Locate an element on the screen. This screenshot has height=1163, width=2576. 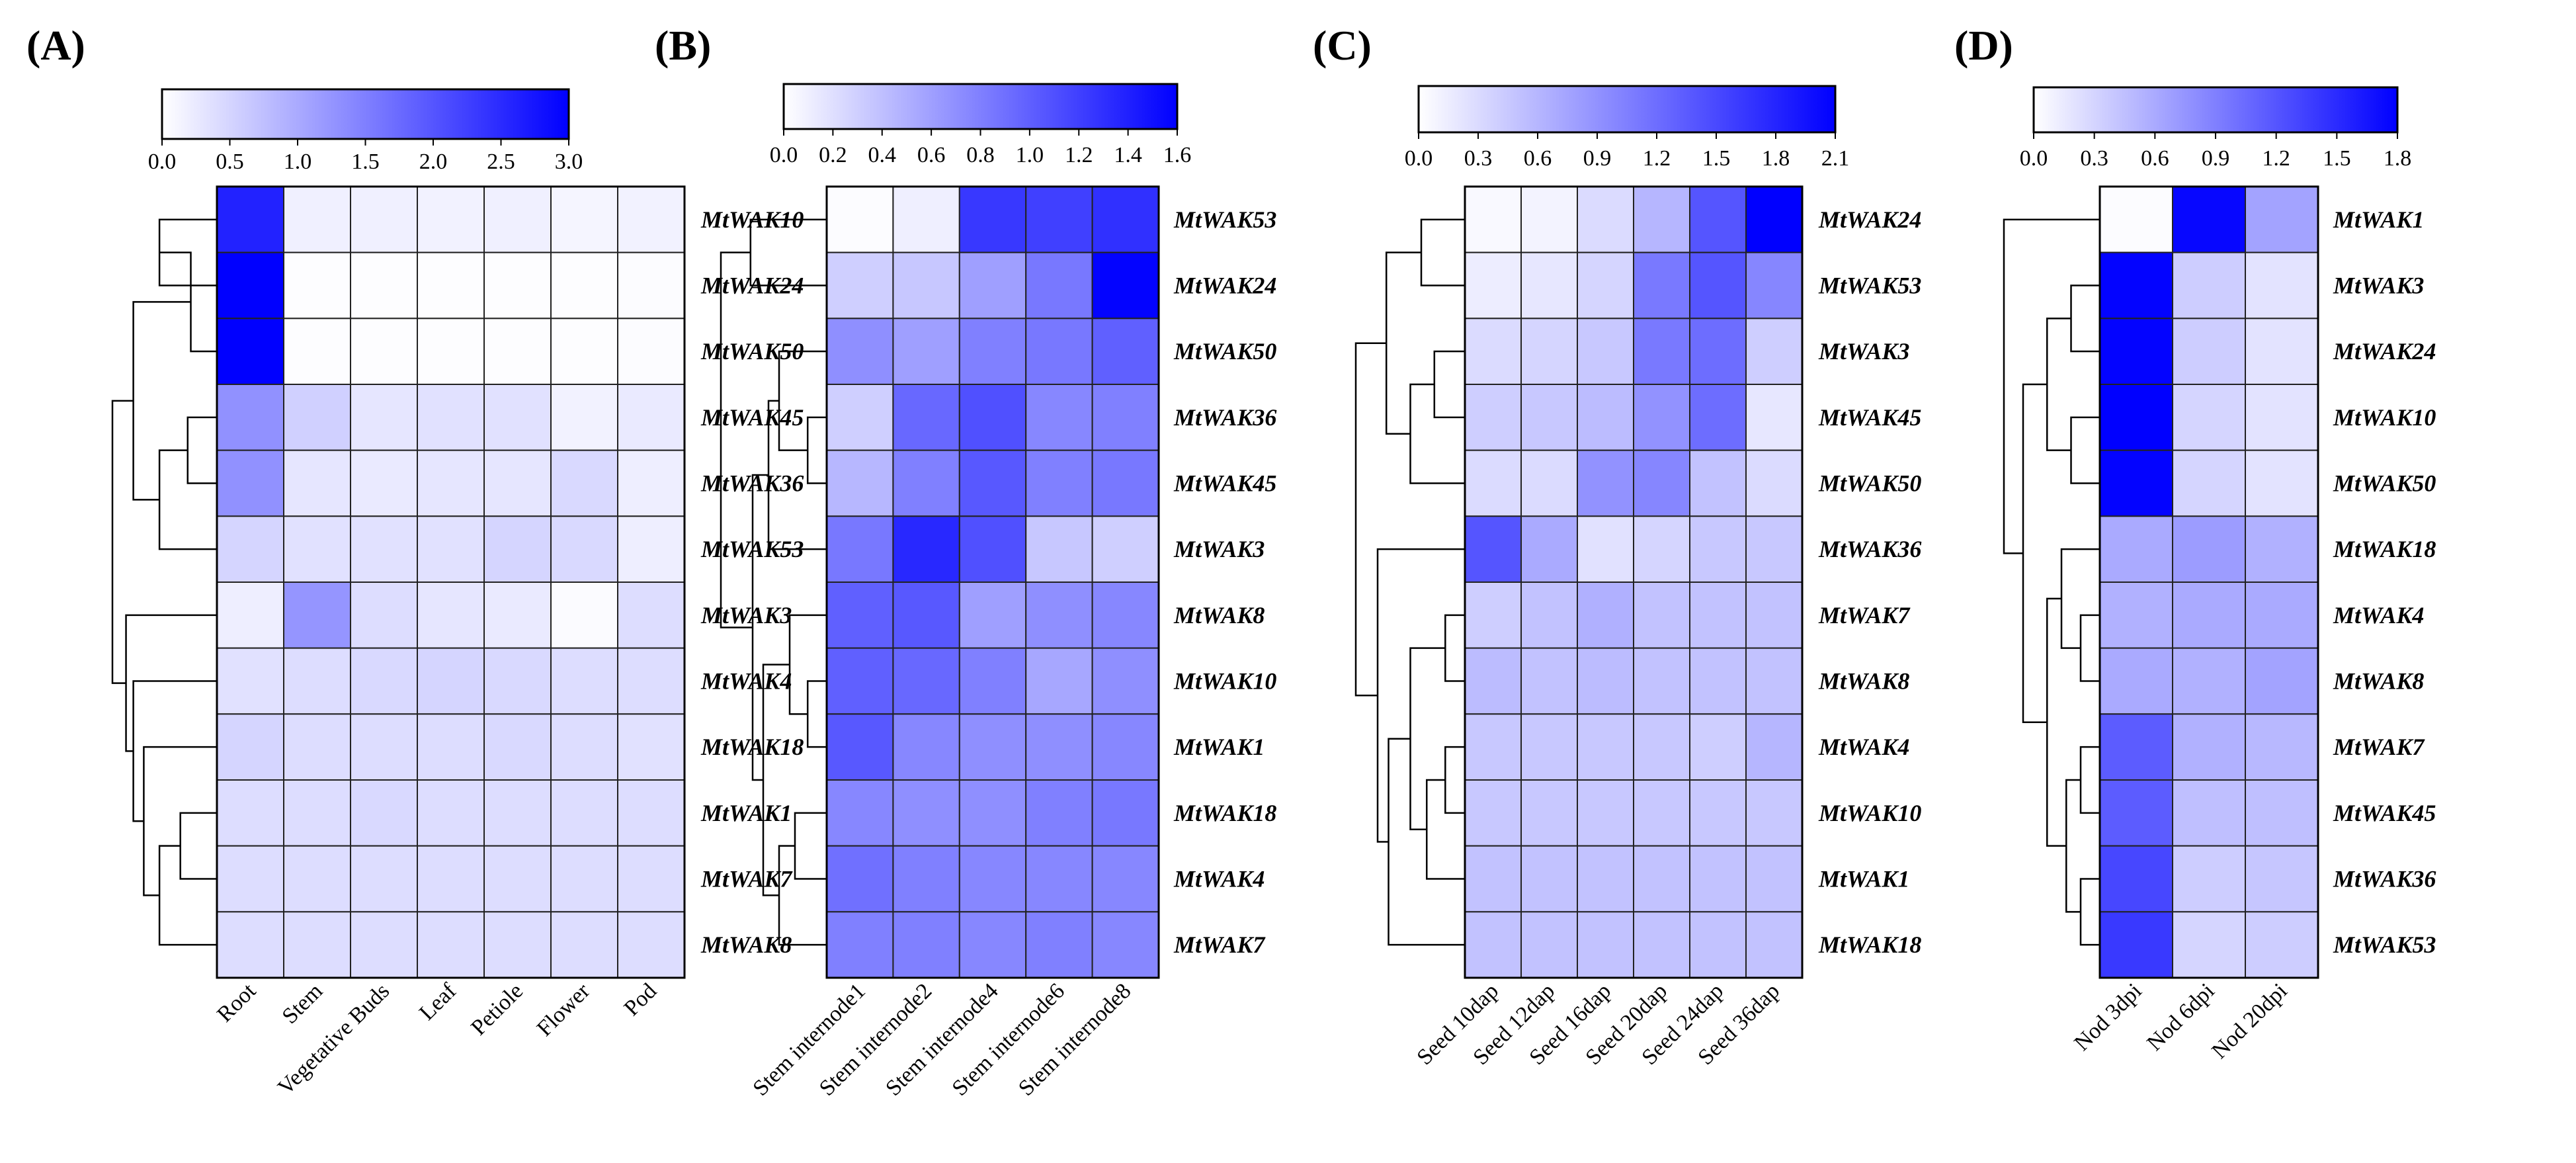
colorbar-tick-label: 0.6 is located at coordinates (2155, 158).